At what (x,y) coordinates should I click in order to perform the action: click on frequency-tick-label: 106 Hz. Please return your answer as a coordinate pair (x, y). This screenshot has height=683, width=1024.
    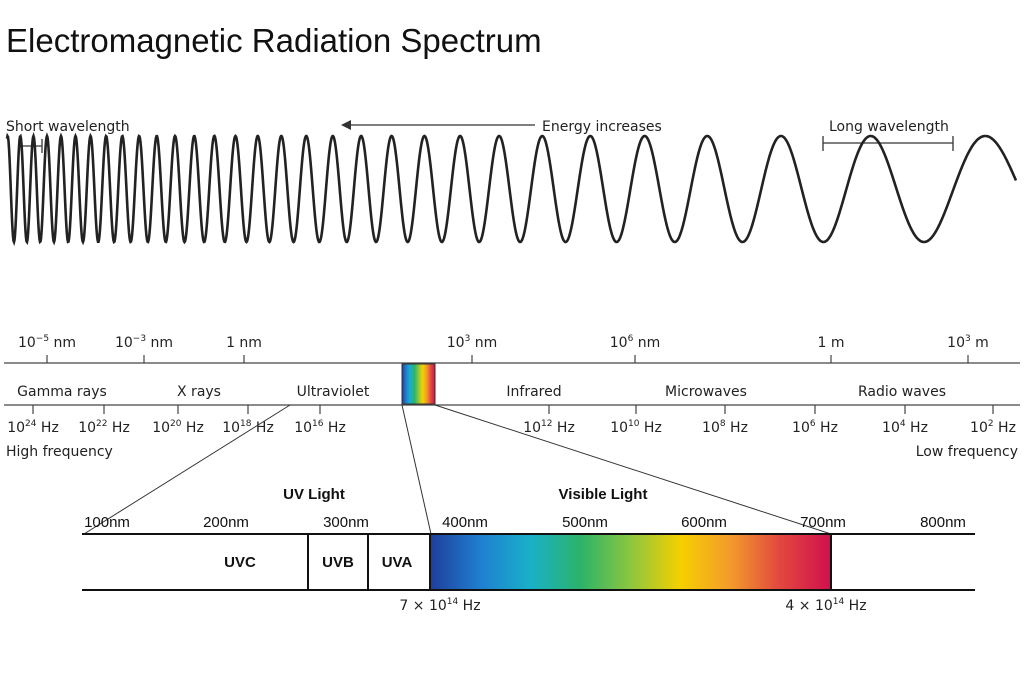
    Looking at the image, I should click on (815, 427).